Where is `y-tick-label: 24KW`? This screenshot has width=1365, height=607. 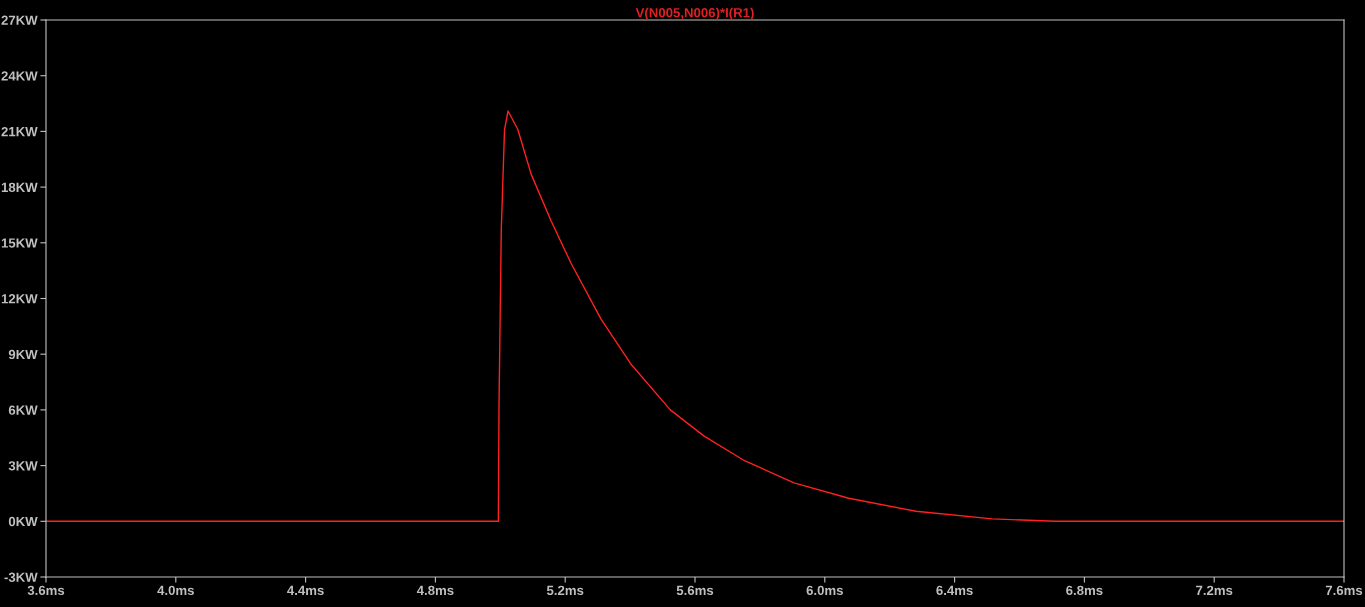 y-tick-label: 24KW is located at coordinates (19, 76).